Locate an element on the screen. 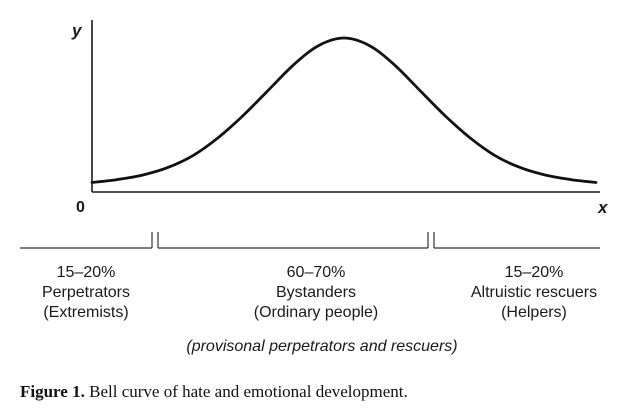 Image resolution: width=640 pixels, height=420 pixels. provisional-note: (provisonal perpetrators and rescuers) is located at coordinates (321, 346).